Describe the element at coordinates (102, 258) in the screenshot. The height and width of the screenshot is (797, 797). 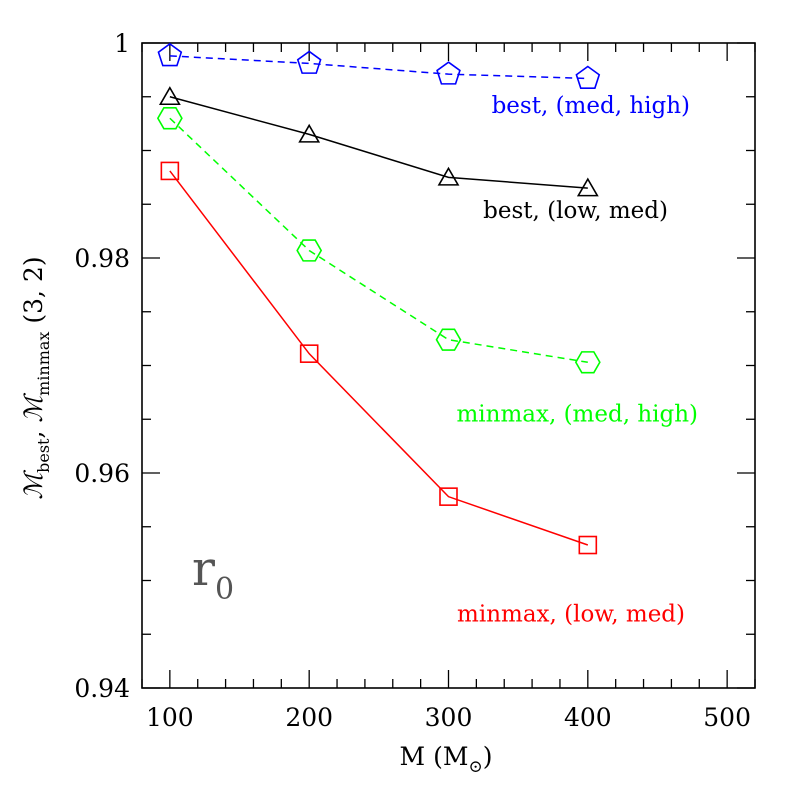
I see `y-tick-label: 0.98` at that location.